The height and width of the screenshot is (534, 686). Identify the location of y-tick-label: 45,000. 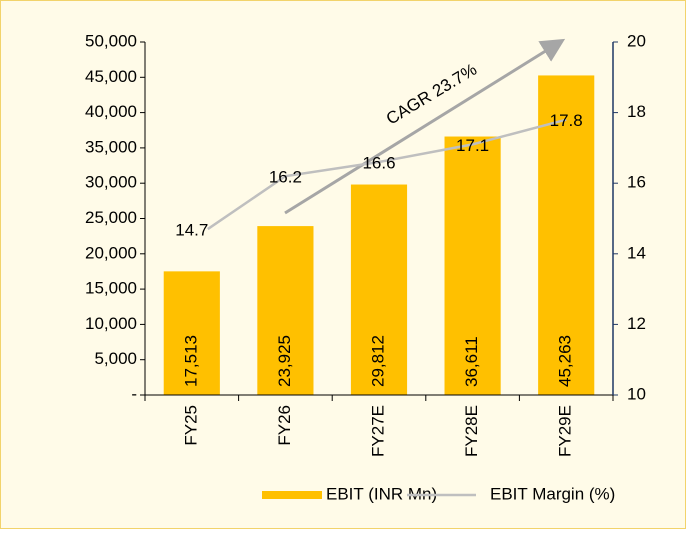
(111, 76).